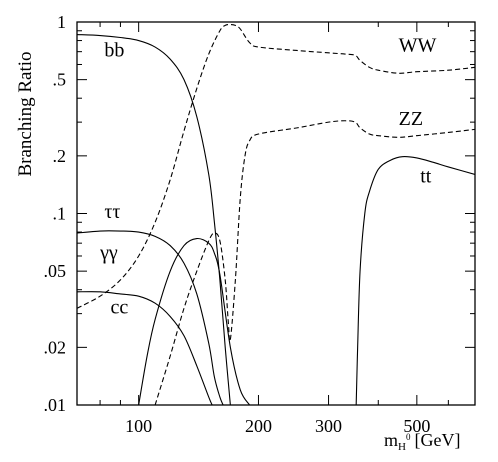 Image resolution: width=498 pixels, height=462 pixels. I want to click on curve-label: ττ, so click(112, 212).